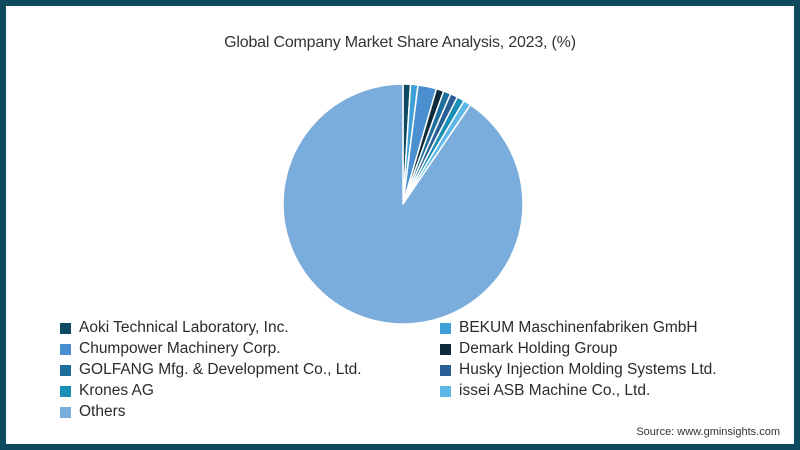 The image size is (800, 450). I want to click on legend-item-aoki: Aoki Technical Laboratory, Inc., so click(174, 328).